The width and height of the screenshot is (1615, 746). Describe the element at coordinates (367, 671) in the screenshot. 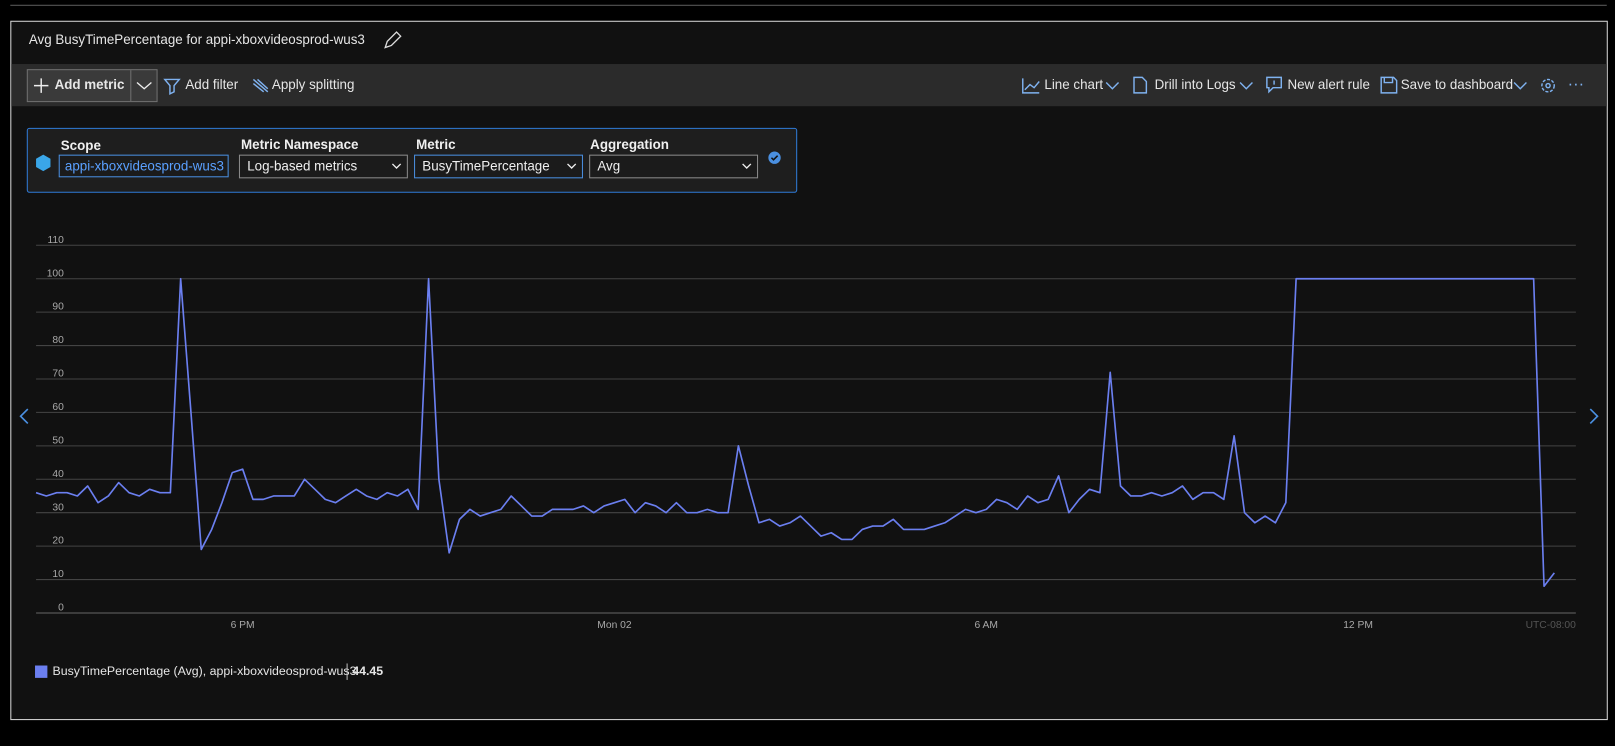

I see `legend-value: 44.45` at that location.